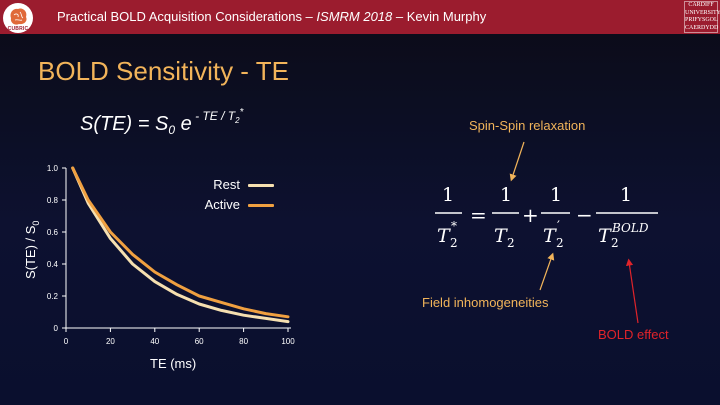 This screenshot has width=720, height=405. What do you see at coordinates (173, 363) in the screenshot?
I see `chart-x-axis-label: TE (ms)` at bounding box center [173, 363].